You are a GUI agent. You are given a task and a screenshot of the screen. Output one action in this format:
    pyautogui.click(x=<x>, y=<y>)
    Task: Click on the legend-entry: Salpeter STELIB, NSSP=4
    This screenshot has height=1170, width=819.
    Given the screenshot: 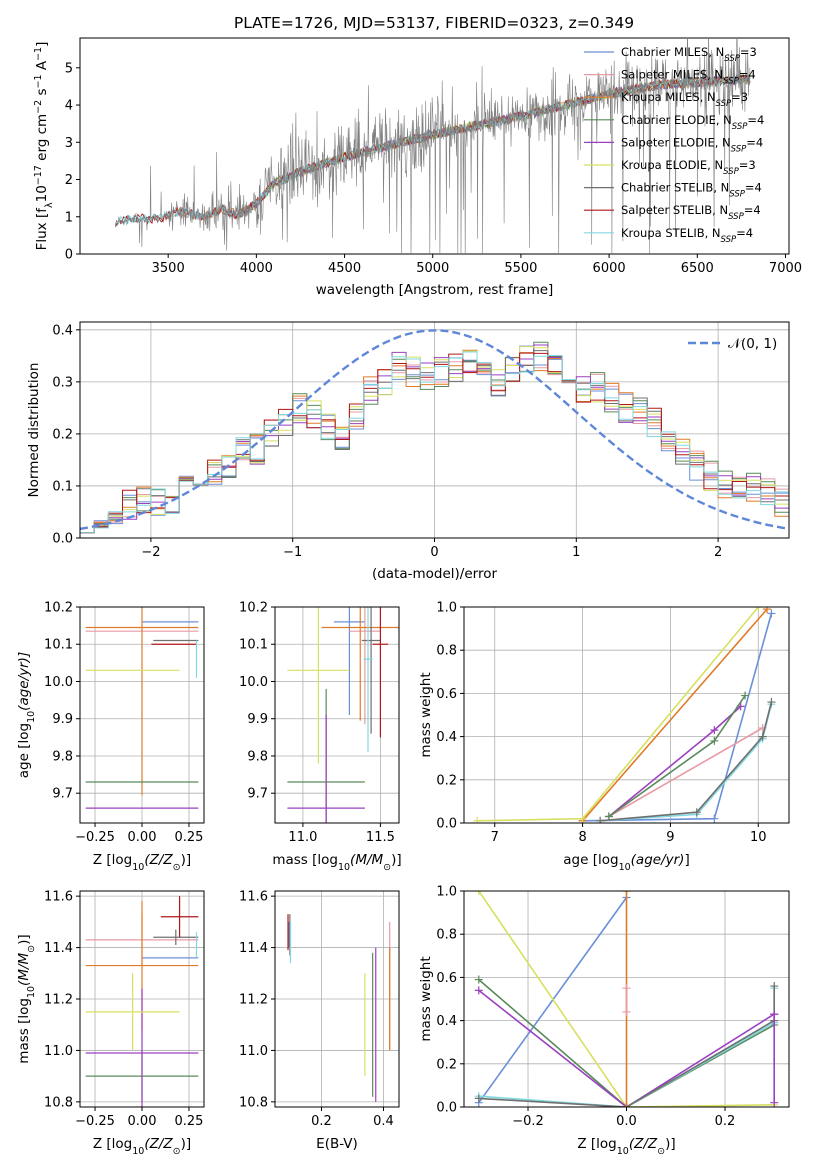 What is the action you would take?
    pyautogui.click(x=691, y=212)
    